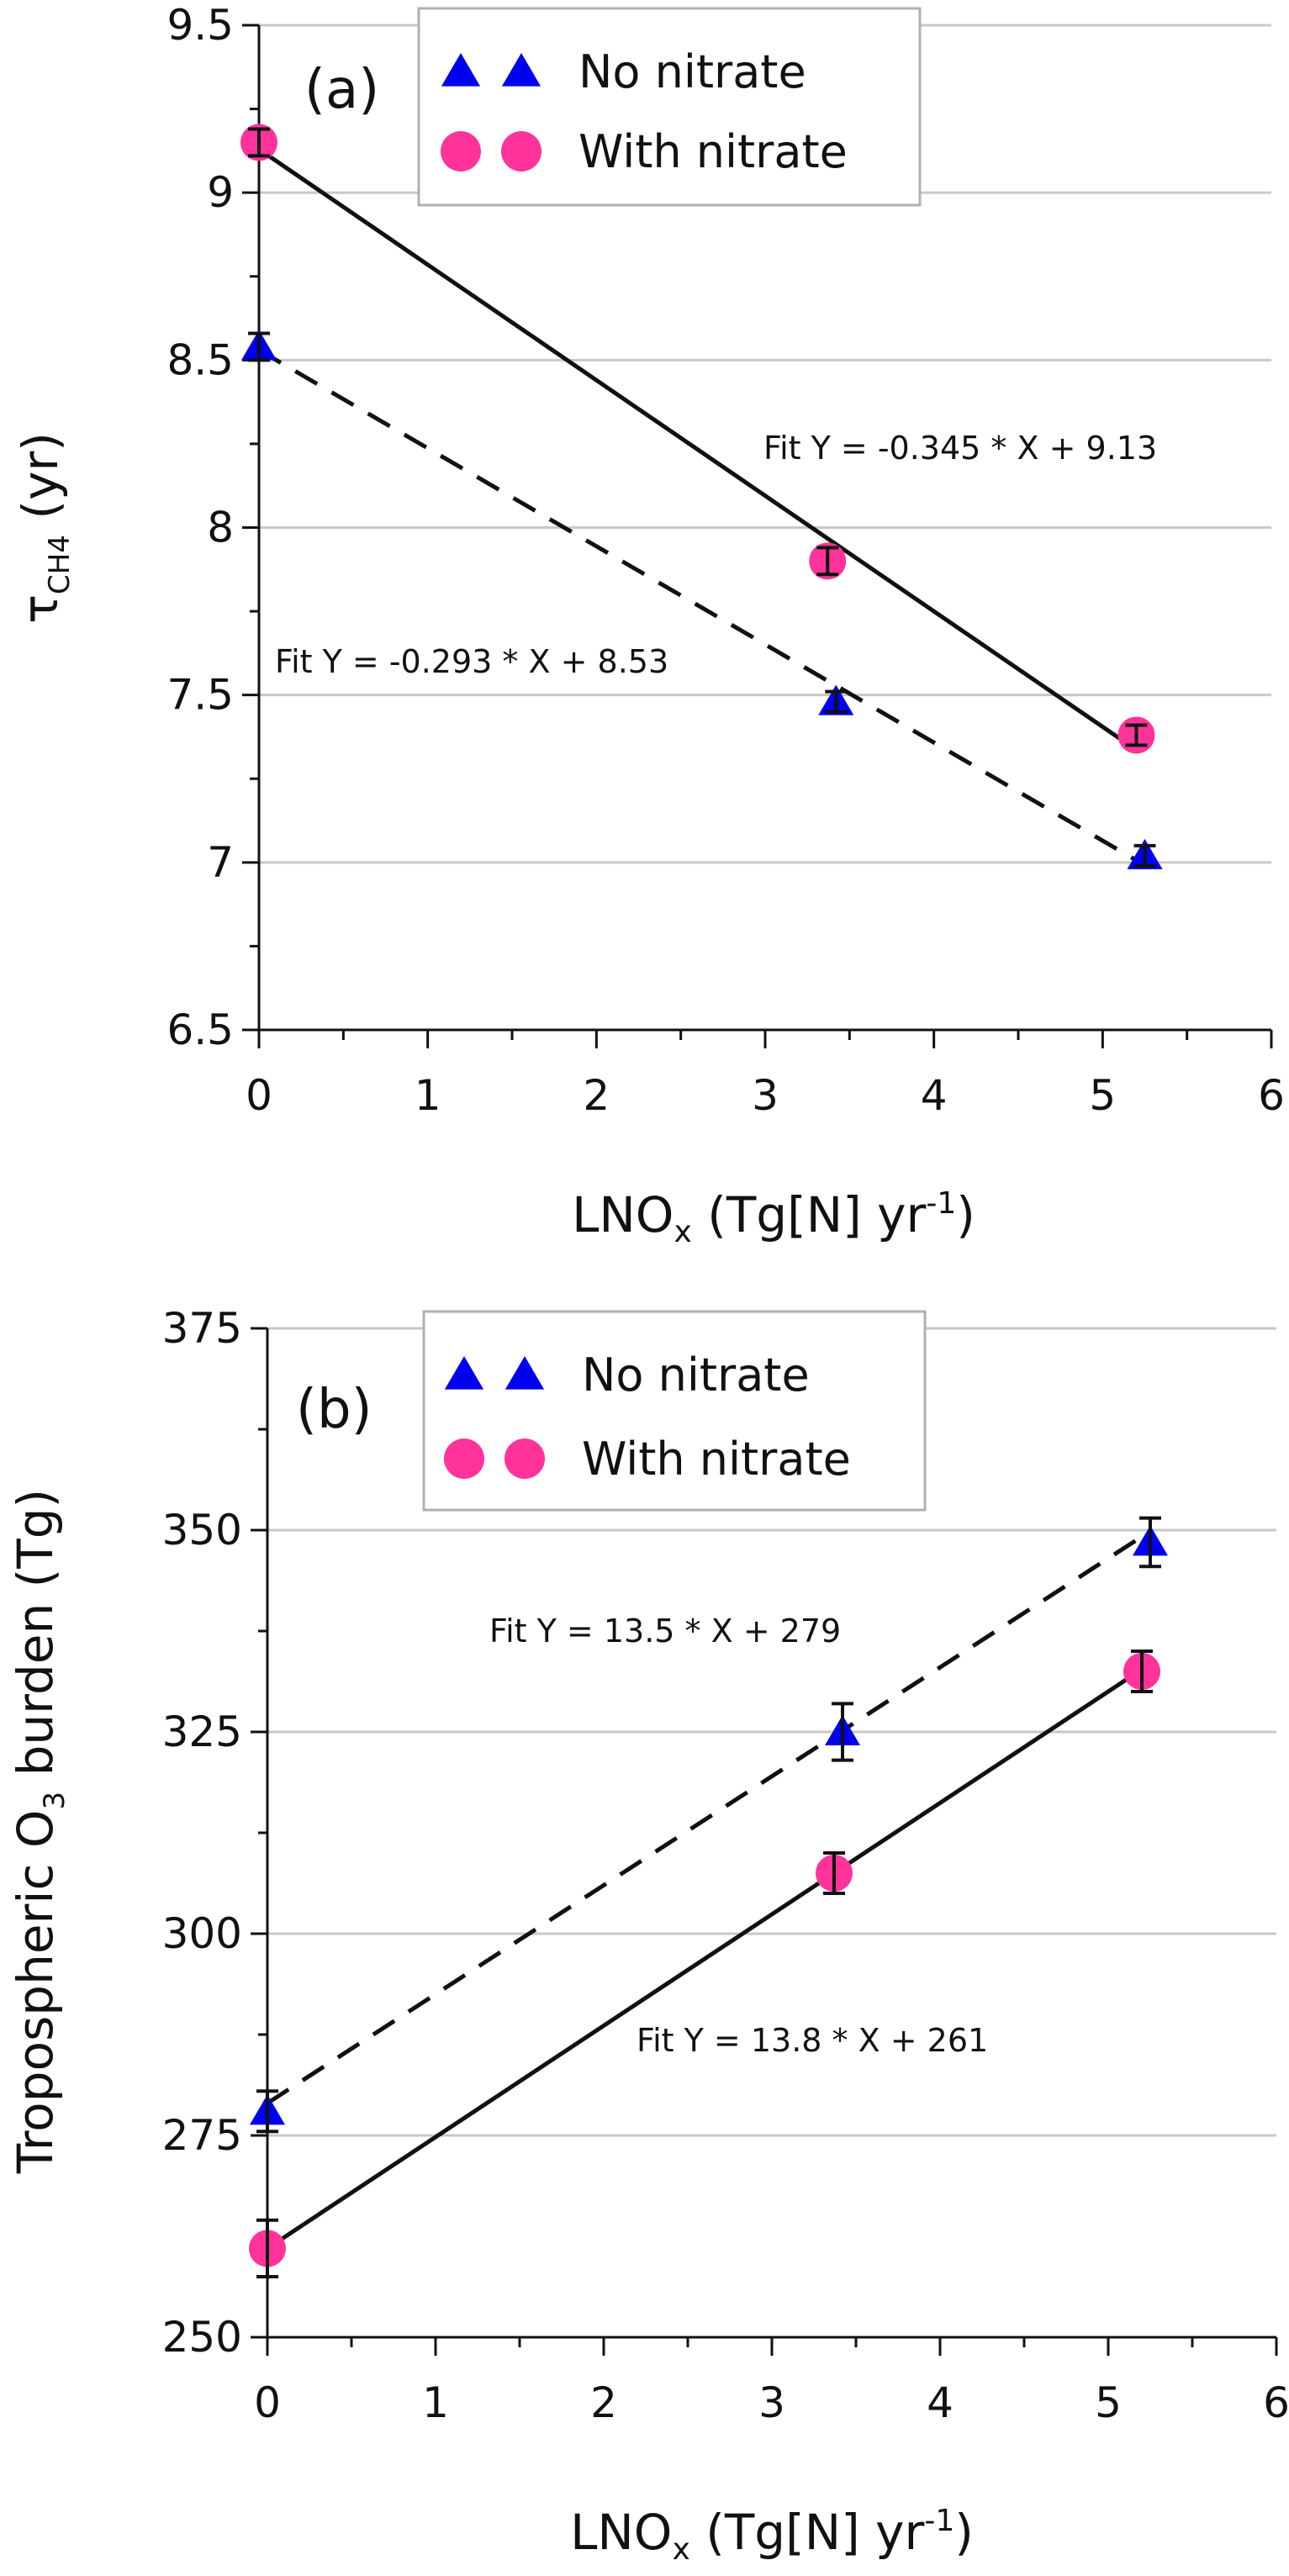 The width and height of the screenshot is (1289, 2576). Describe the element at coordinates (200, 25) in the screenshot. I see `y-tick-label: 9.5` at that location.